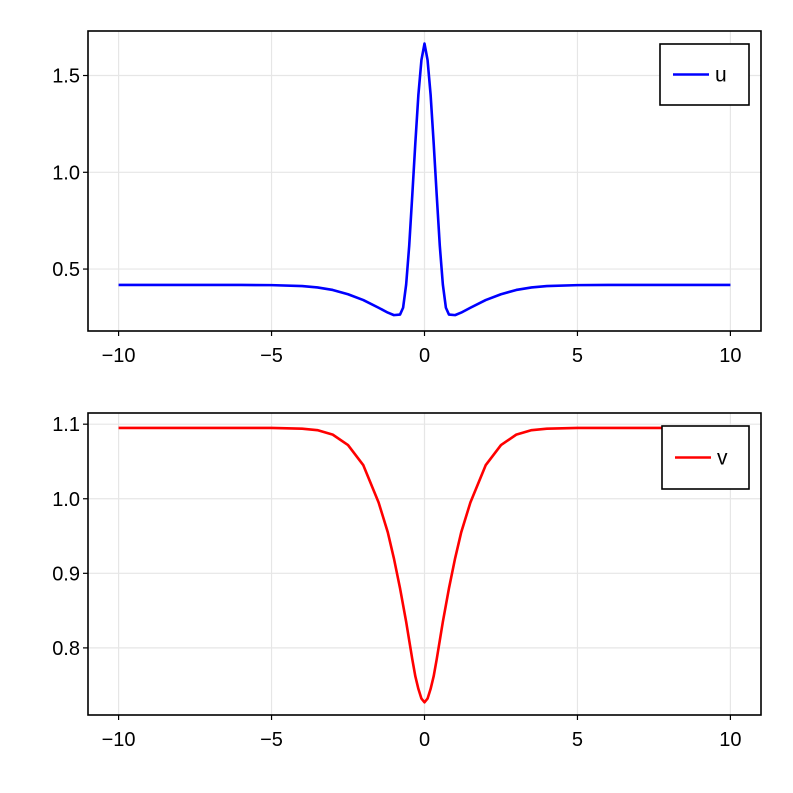 This screenshot has height=793, width=793. Describe the element at coordinates (66, 574) in the screenshot. I see `y-tick-label: 0.9` at that location.